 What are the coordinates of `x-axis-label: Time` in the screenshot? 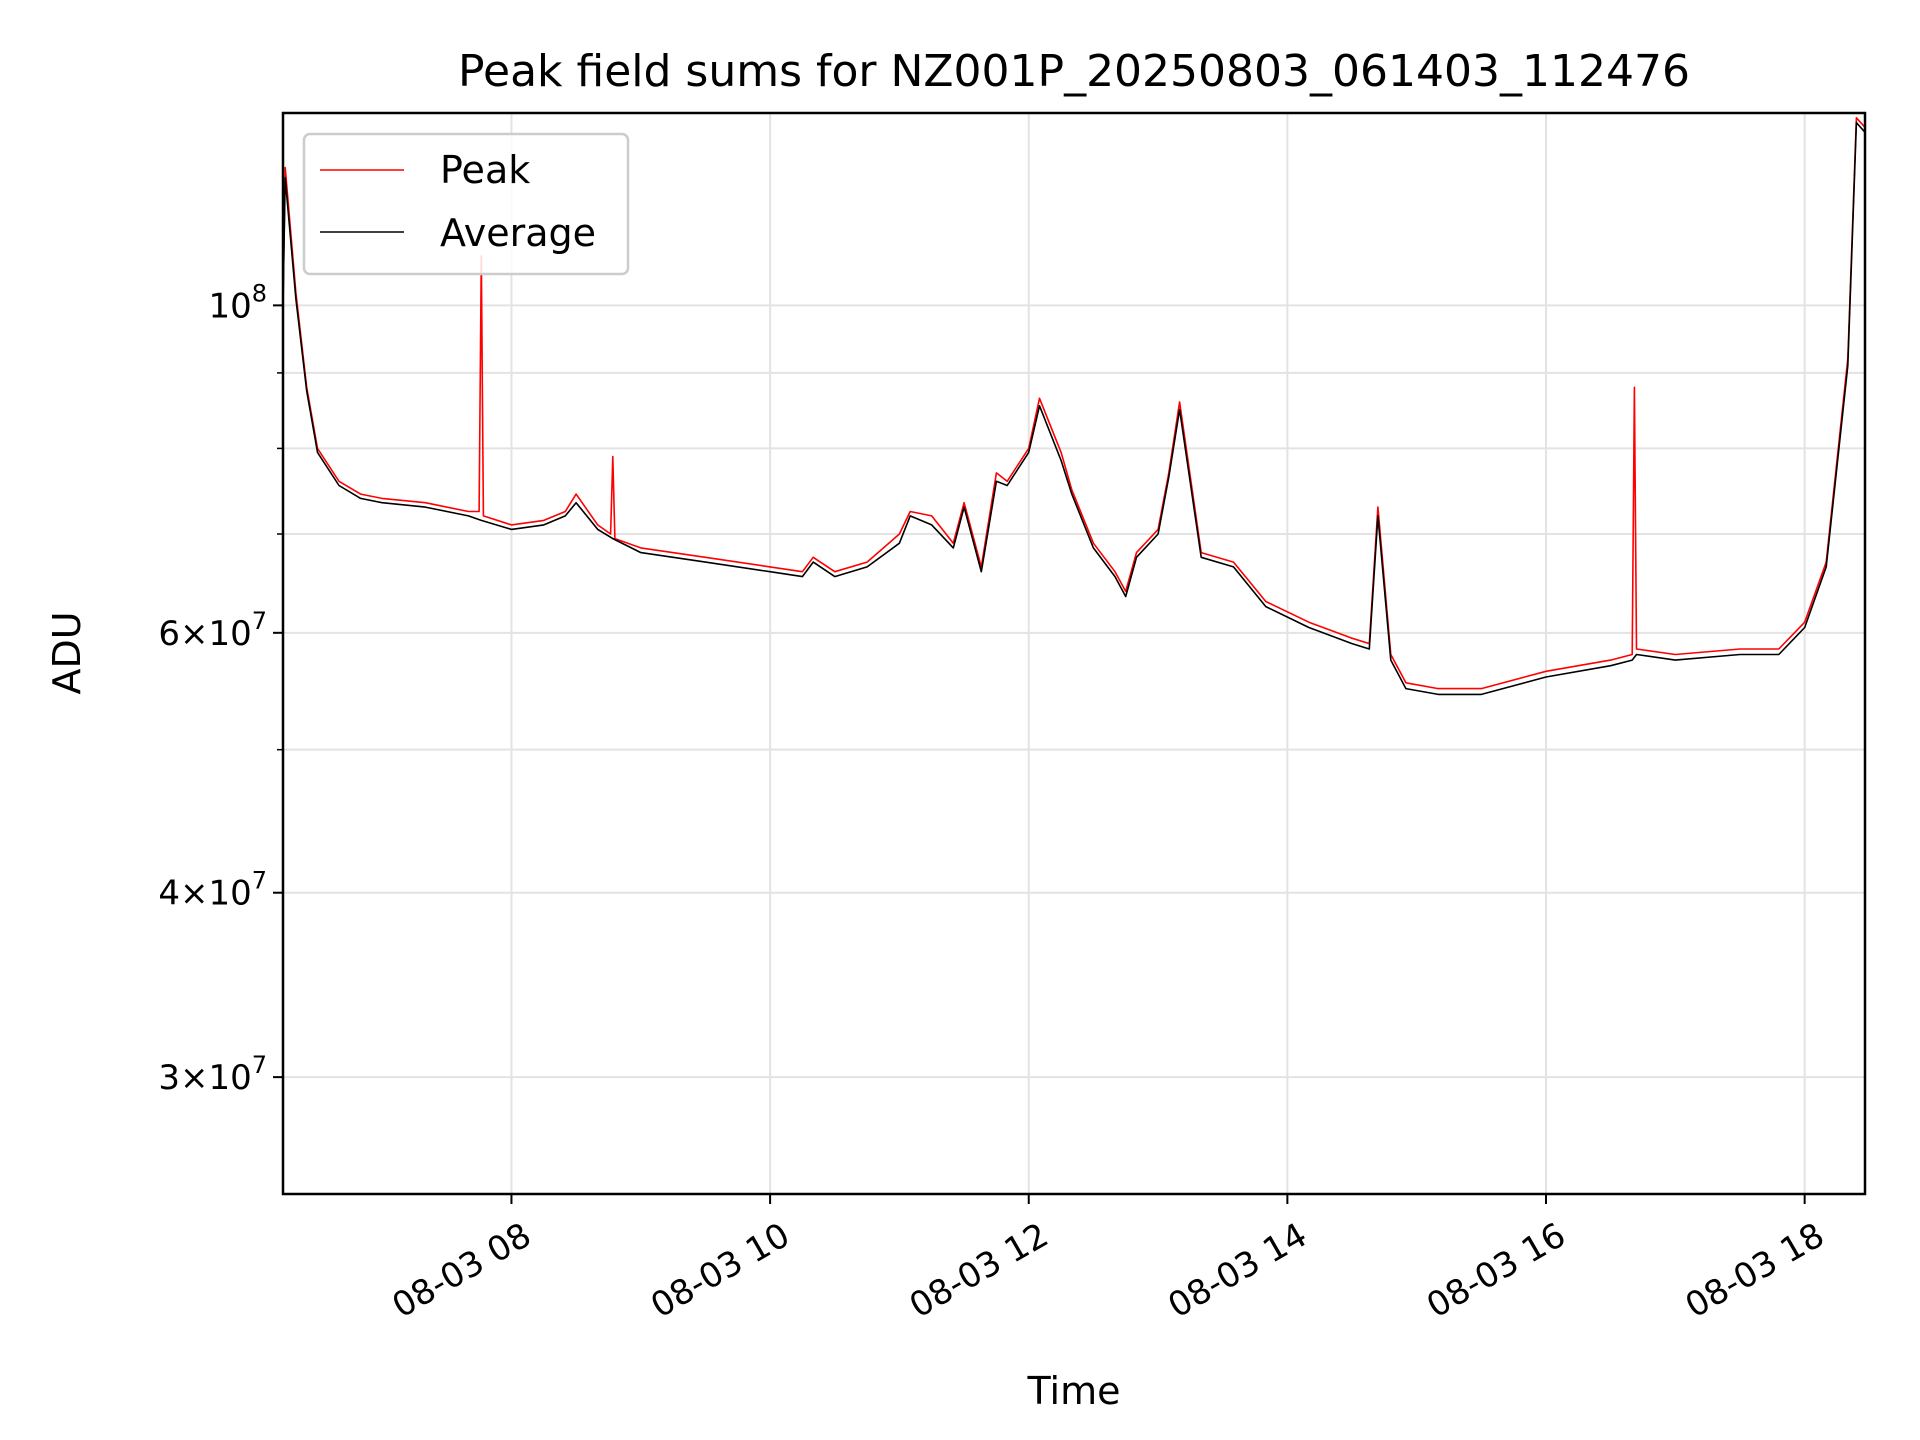 It's located at (1074, 1391).